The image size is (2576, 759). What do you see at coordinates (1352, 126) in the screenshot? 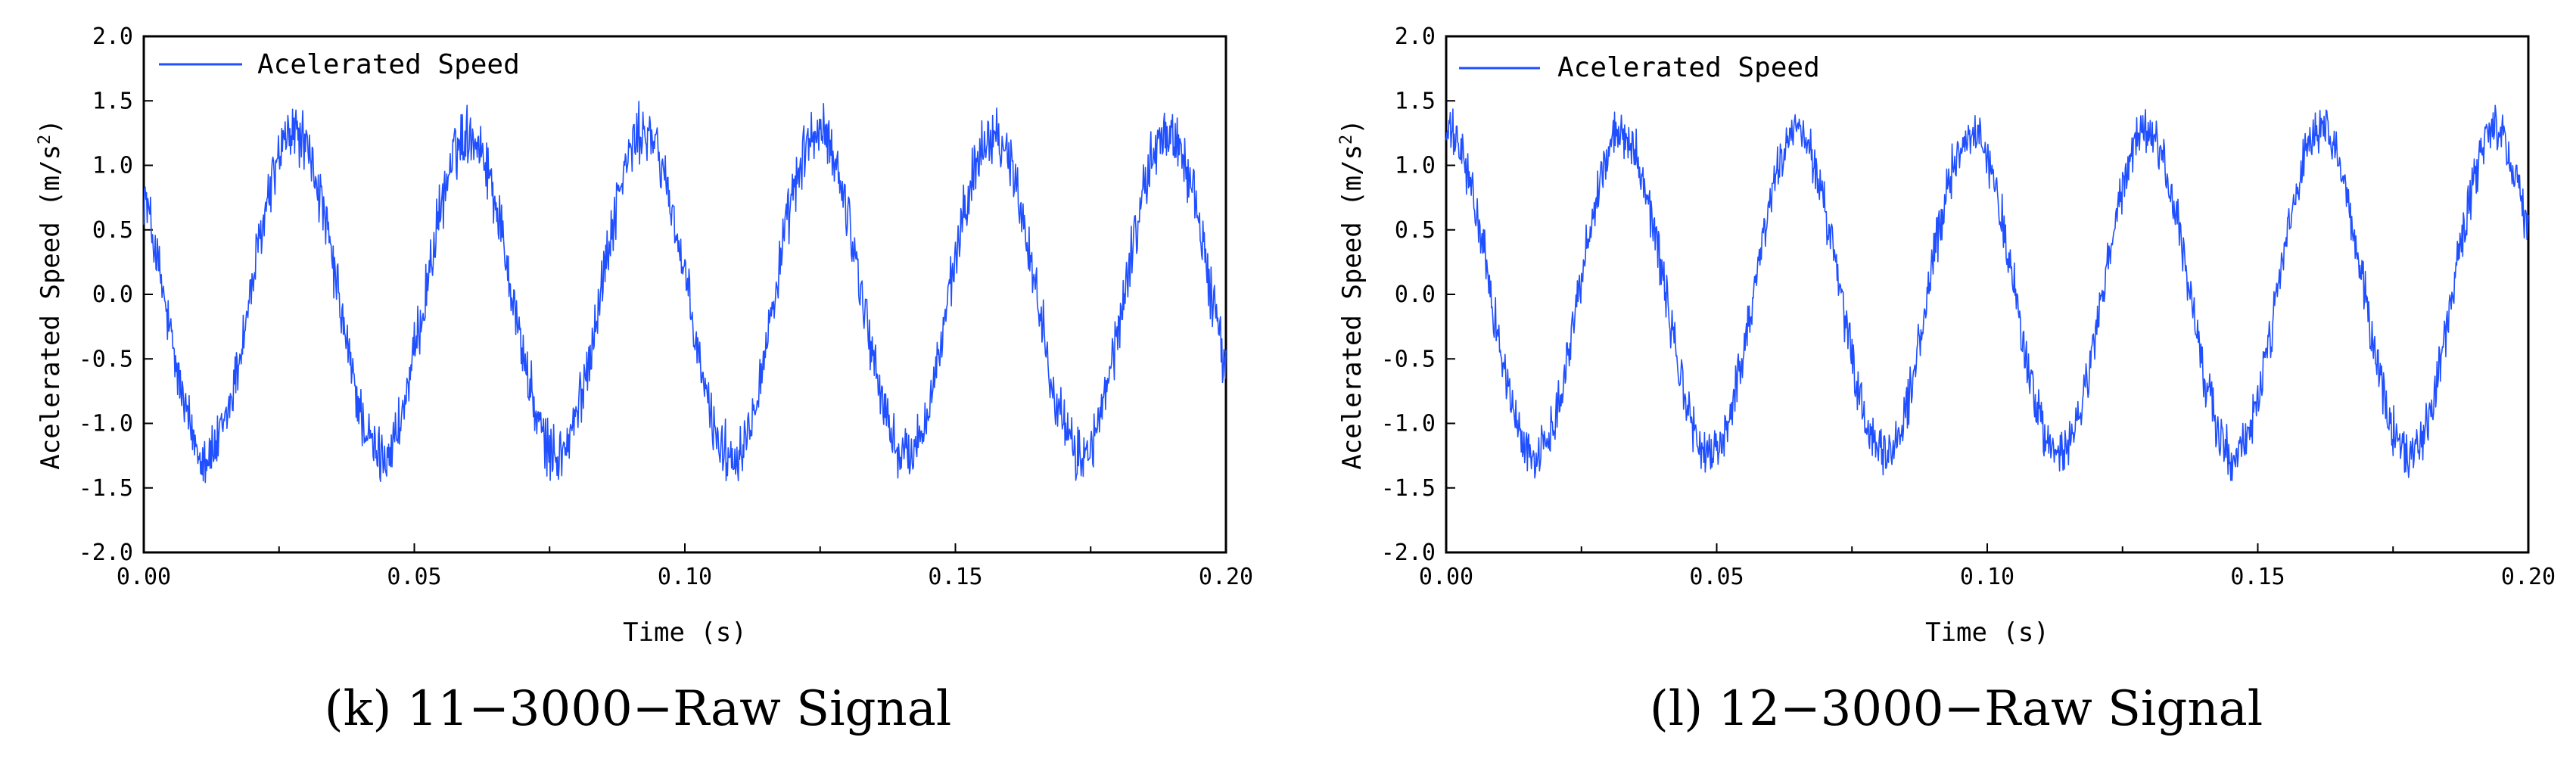
I see `y-axis-title-close-l: )` at bounding box center [1352, 126].